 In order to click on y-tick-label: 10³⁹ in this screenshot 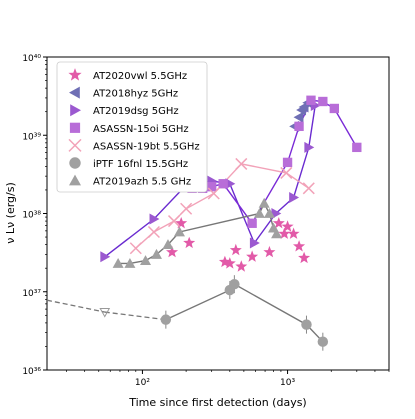, I will do `click(31, 137)`.